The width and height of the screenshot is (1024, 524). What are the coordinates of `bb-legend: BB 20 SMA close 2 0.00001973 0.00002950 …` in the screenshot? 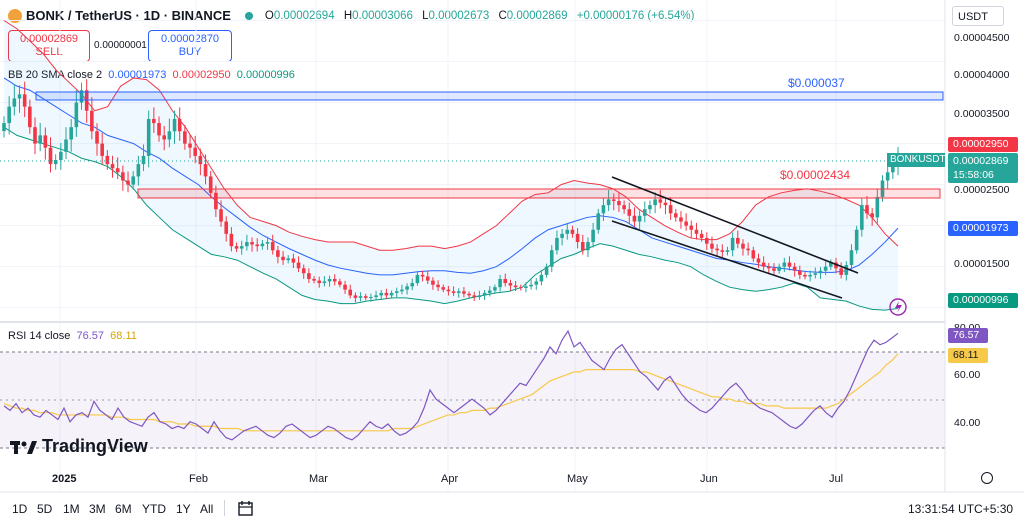 It's located at (151, 75).